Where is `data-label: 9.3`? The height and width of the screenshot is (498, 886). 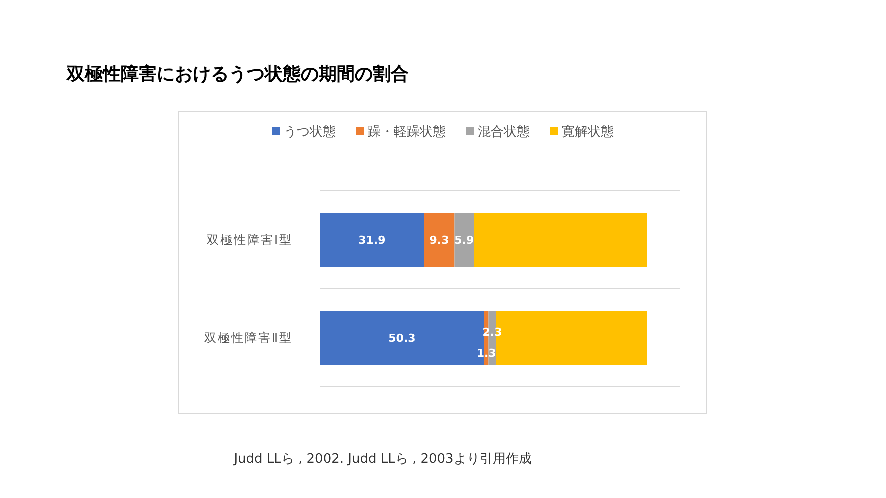 data-label: 9.3 is located at coordinates (440, 240).